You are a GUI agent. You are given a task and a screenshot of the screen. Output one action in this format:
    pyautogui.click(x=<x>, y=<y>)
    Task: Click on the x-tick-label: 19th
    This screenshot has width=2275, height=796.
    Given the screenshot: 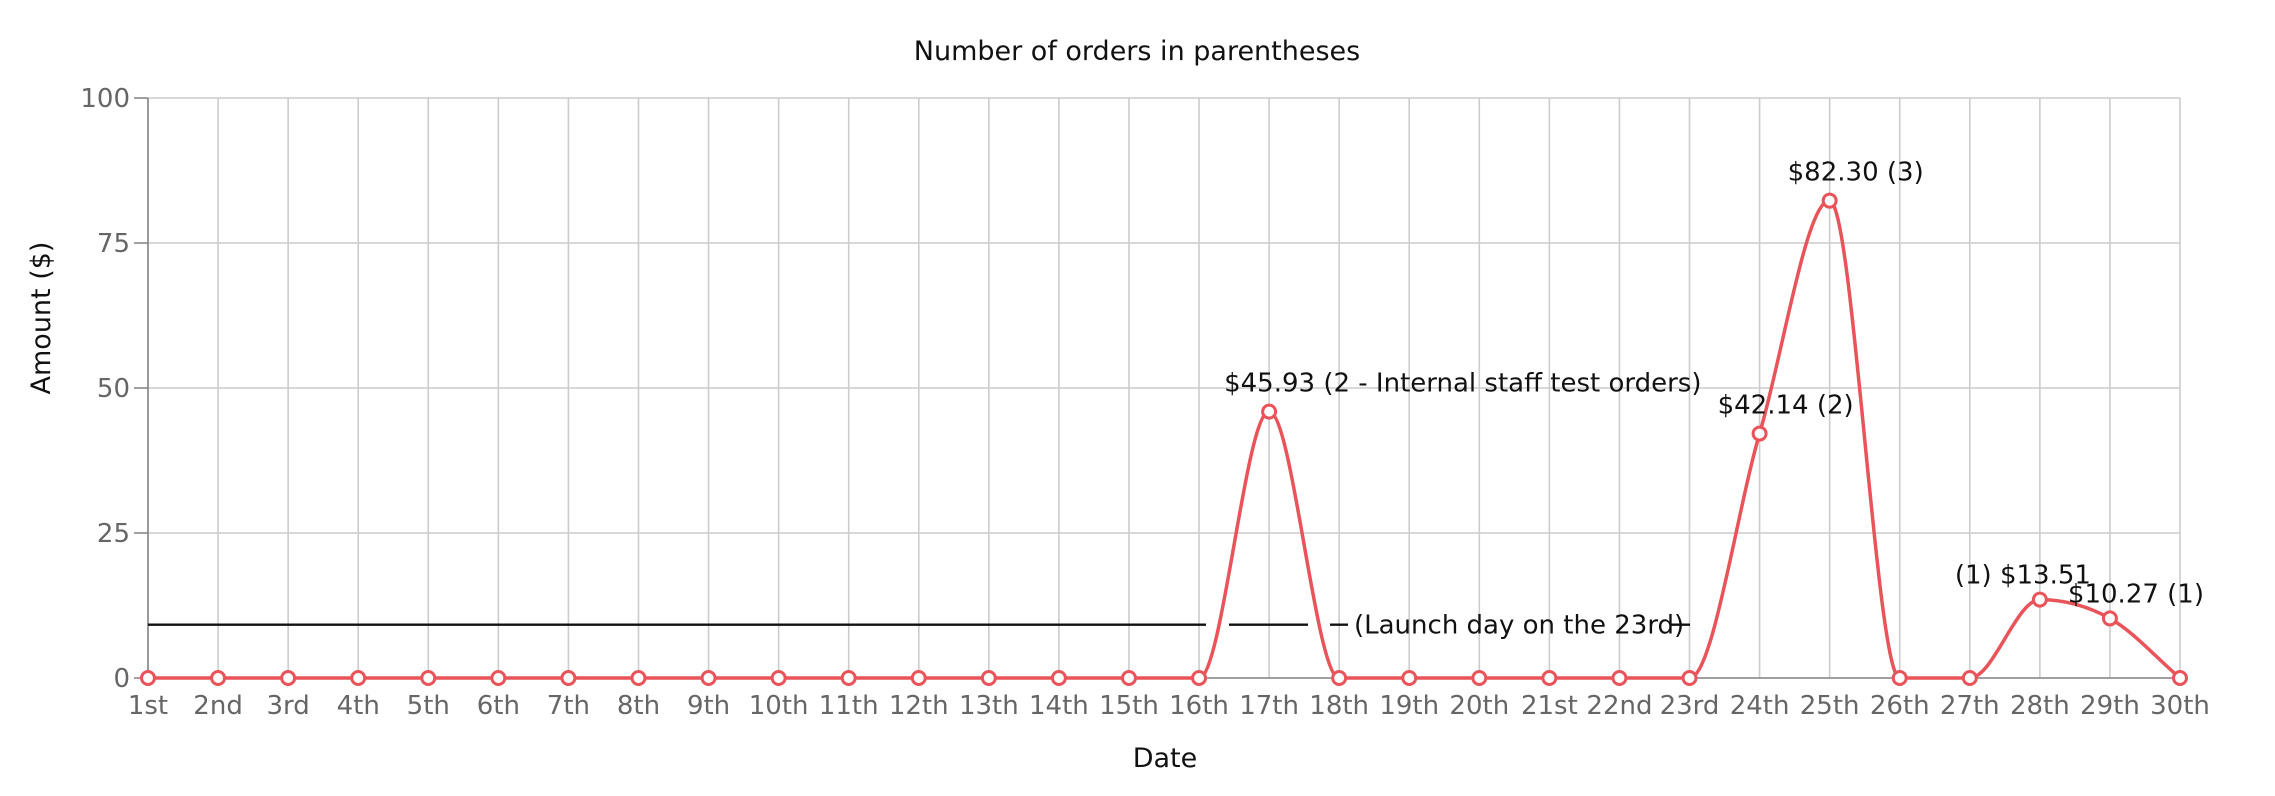 What is the action you would take?
    pyautogui.click(x=1409, y=706)
    